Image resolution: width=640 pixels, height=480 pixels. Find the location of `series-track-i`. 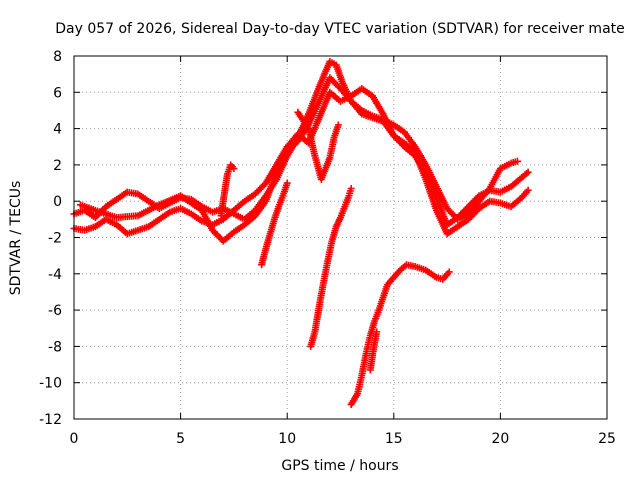

series-track-i is located at coordinates (318, 145).